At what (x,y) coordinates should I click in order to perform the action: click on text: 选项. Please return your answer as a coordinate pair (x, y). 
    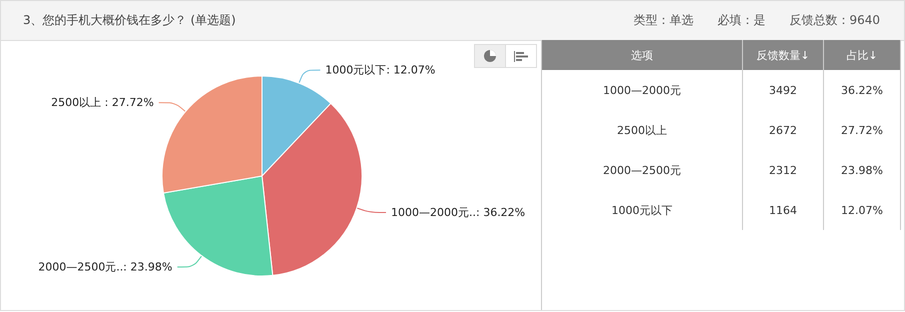
    Looking at the image, I should click on (642, 55).